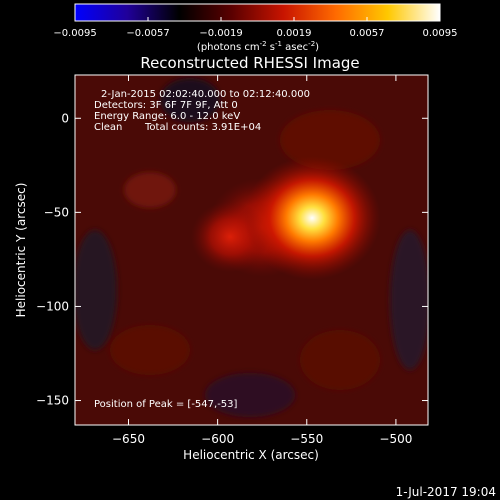 This screenshot has height=500, width=500. What do you see at coordinates (166, 105) in the screenshot?
I see `annotation-detectors: Detectors: 3F 6F 7F 9F, Att 0` at bounding box center [166, 105].